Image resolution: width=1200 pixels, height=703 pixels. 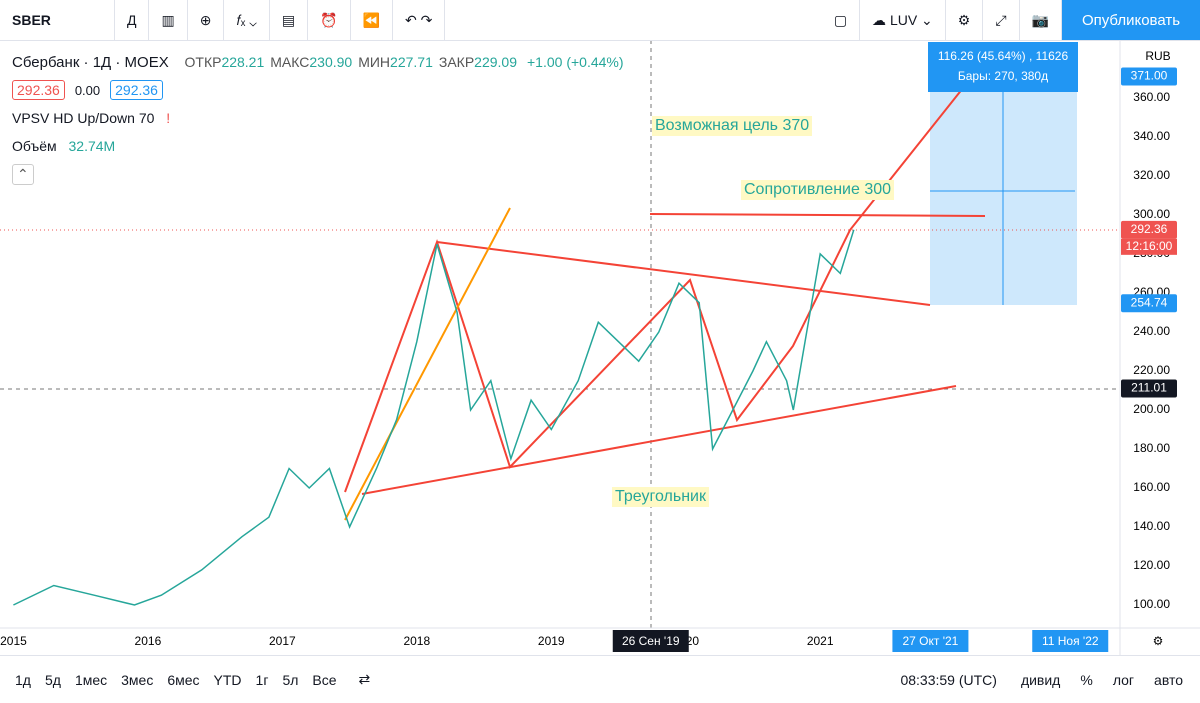 What do you see at coordinates (168, 20) in the screenshot?
I see `chart-type: ▥` at bounding box center [168, 20].